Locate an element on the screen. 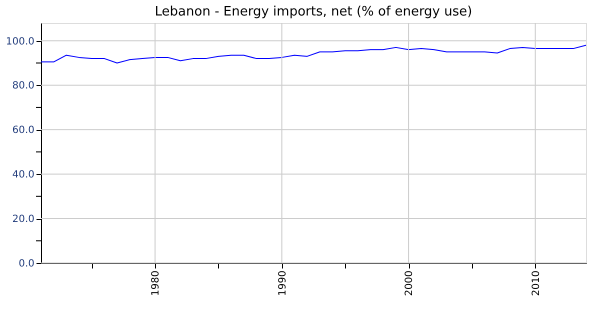  x-tick-label: 2010 is located at coordinates (536, 283).